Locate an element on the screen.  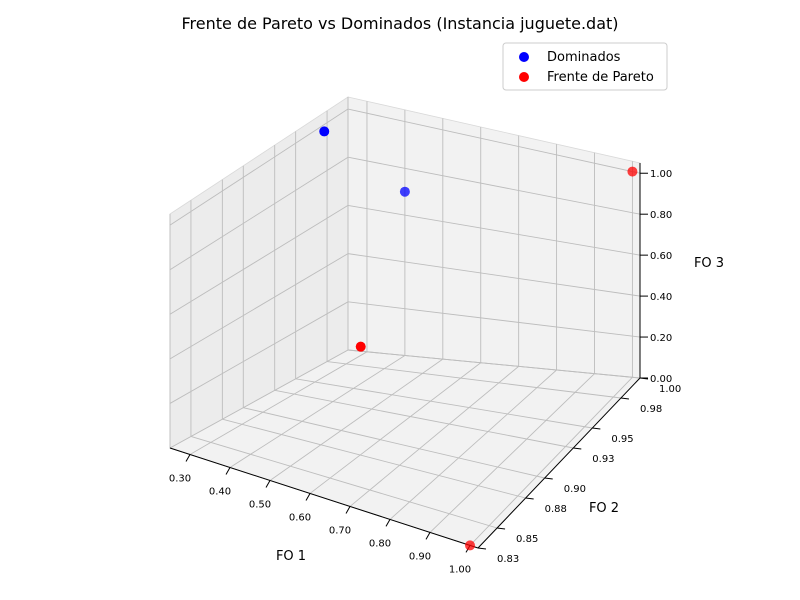
x-tick-label-7: 1.00 is located at coordinates (460, 569).